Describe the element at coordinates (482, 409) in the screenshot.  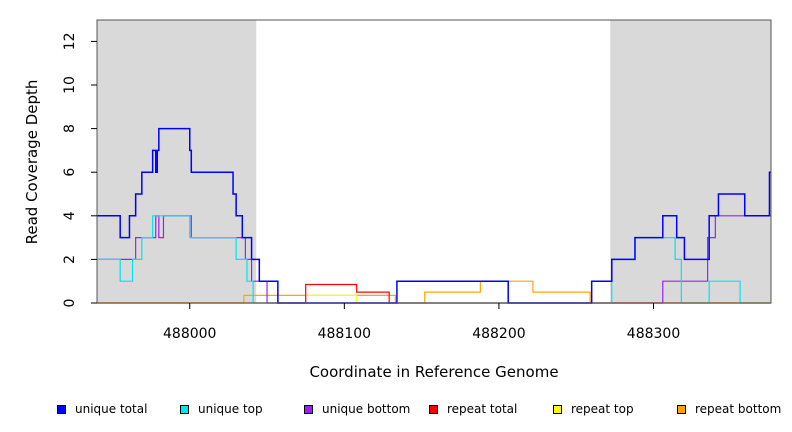
I see `legend-label: repeat total` at that location.